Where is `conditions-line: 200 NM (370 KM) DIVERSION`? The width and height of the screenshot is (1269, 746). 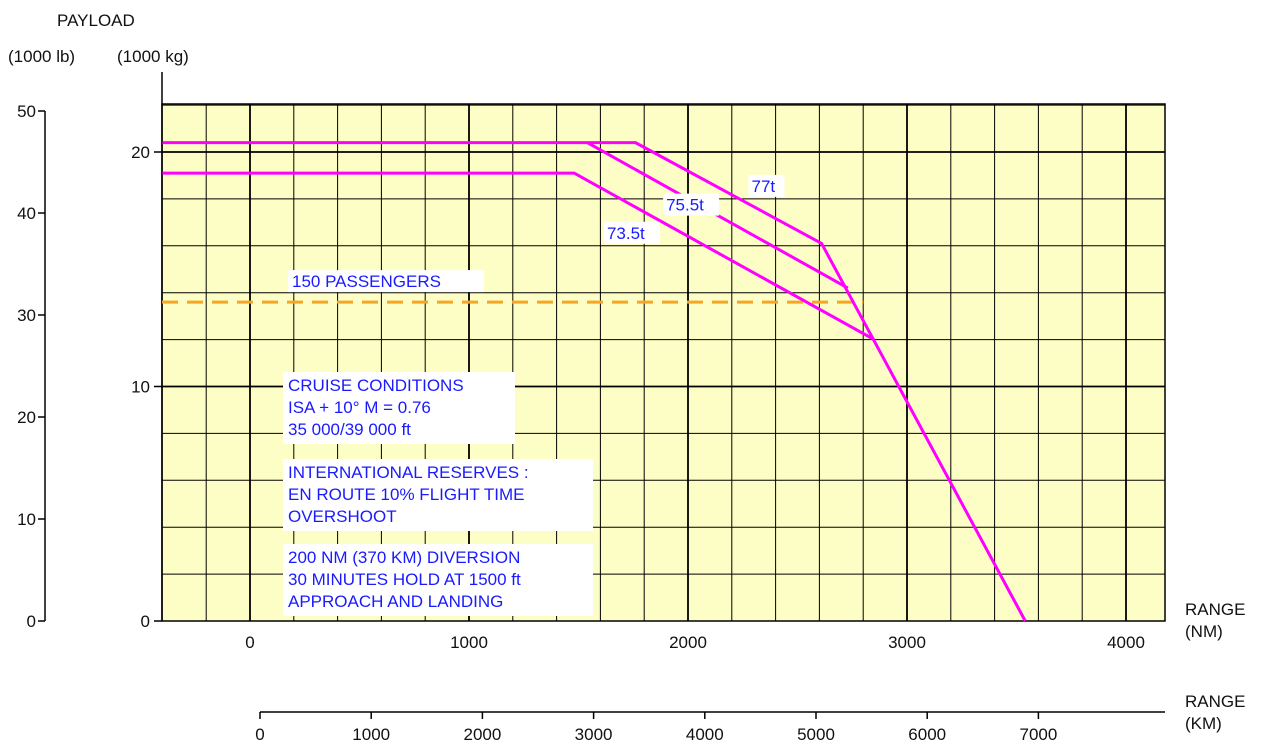 conditions-line: 200 NM (370 KM) DIVERSION is located at coordinates (404, 557).